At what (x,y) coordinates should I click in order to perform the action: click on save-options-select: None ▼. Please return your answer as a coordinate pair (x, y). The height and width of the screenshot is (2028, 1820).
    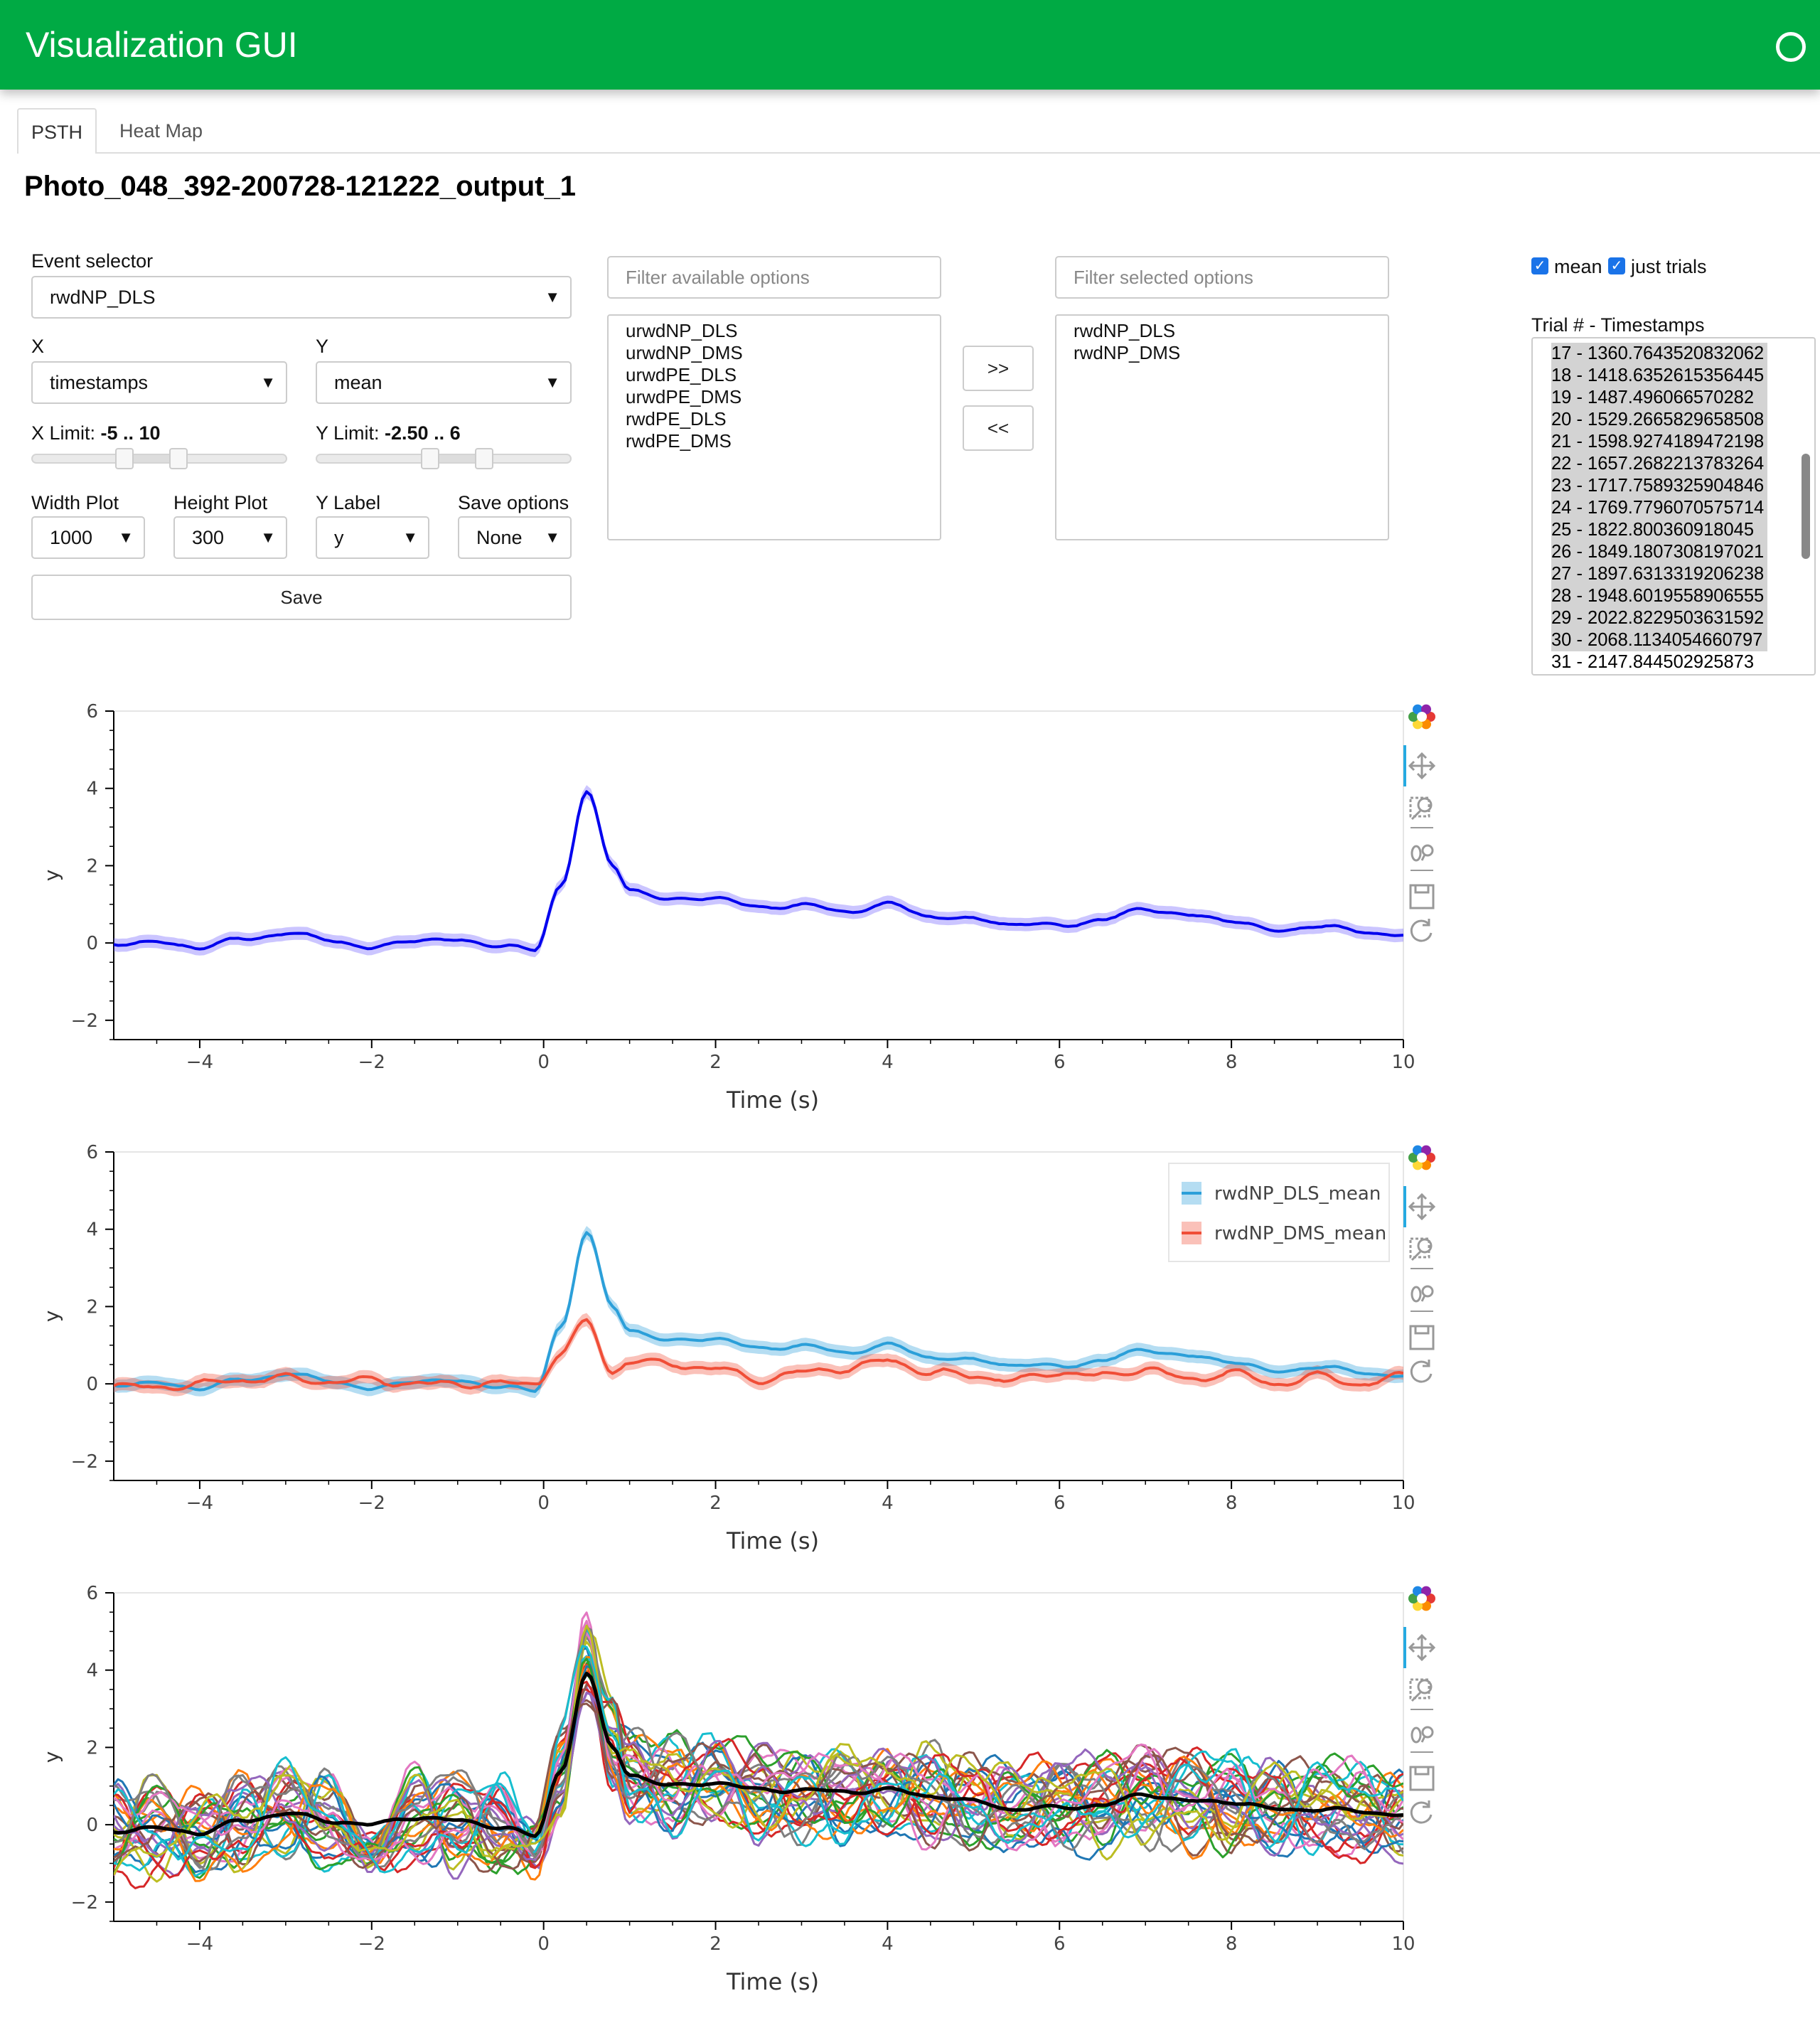
    Looking at the image, I should click on (515, 537).